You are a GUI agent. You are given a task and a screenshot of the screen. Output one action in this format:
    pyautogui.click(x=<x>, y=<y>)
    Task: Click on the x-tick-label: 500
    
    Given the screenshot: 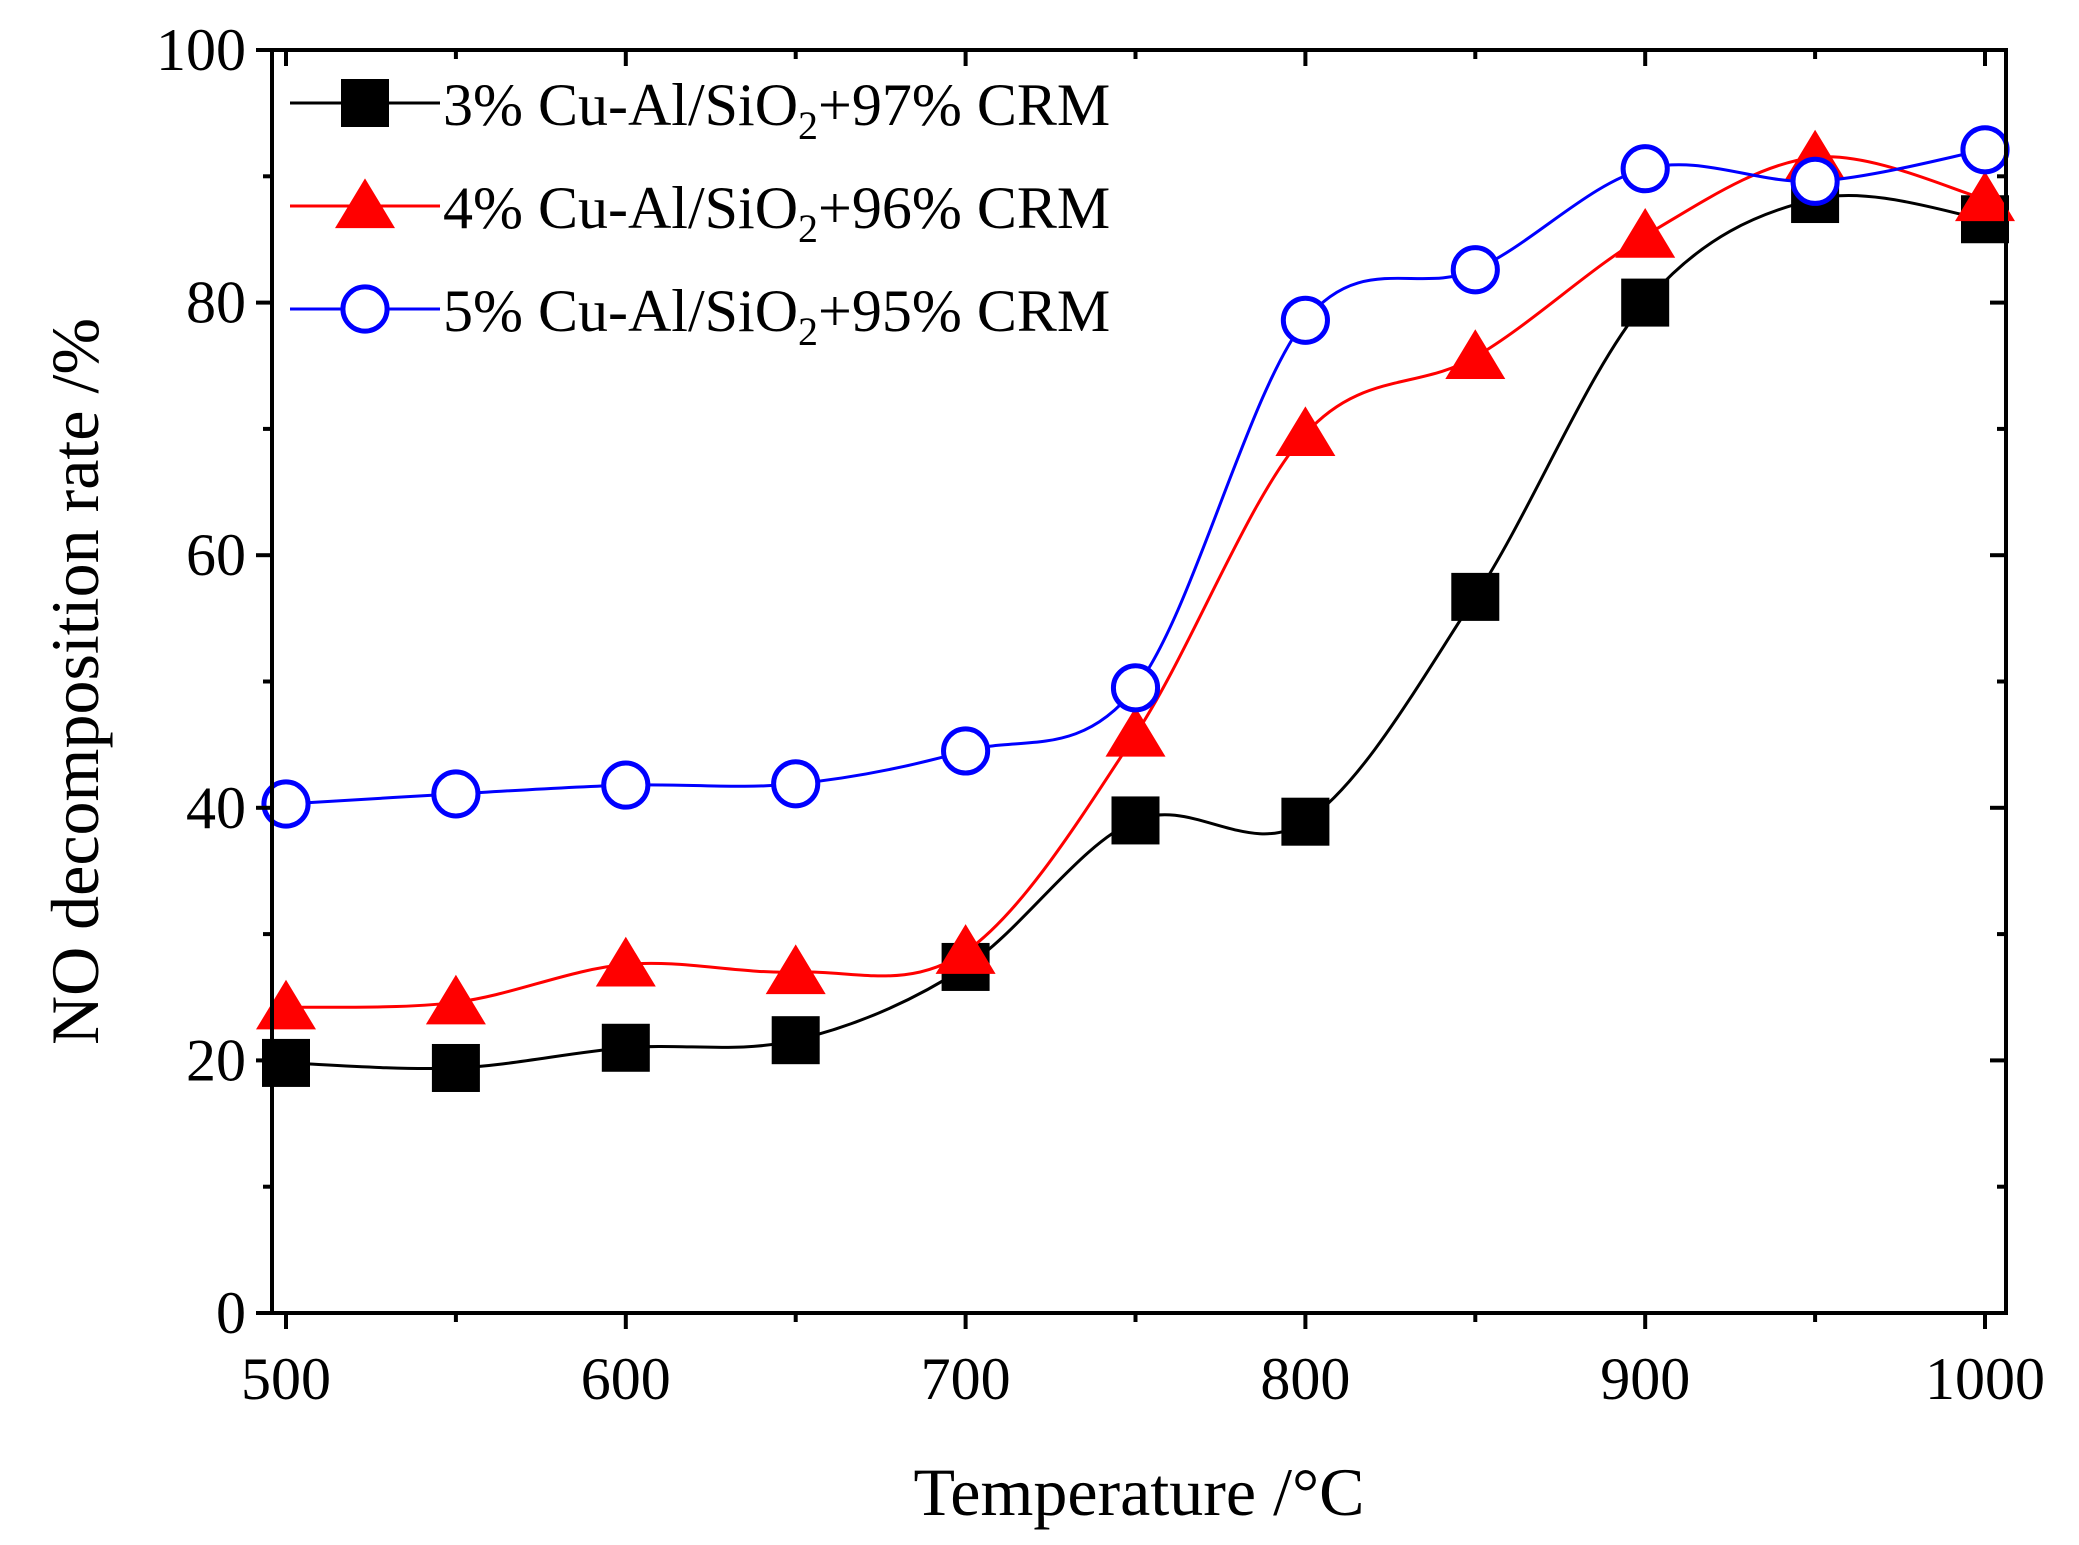 What is the action you would take?
    pyautogui.click(x=286, y=1379)
    